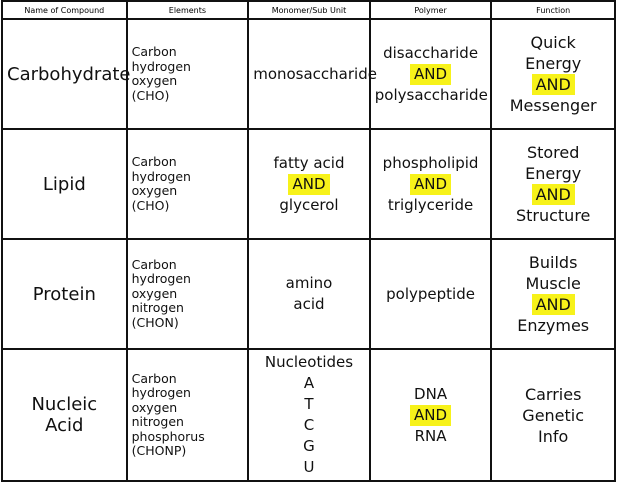 The image size is (617, 482). What do you see at coordinates (431, 393) in the screenshot?
I see `cell-text: DNA` at bounding box center [431, 393].